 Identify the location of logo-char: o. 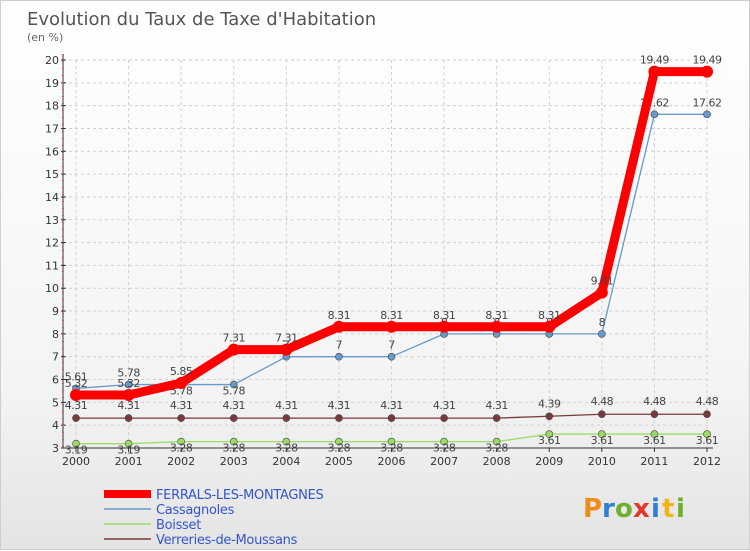
(624, 509).